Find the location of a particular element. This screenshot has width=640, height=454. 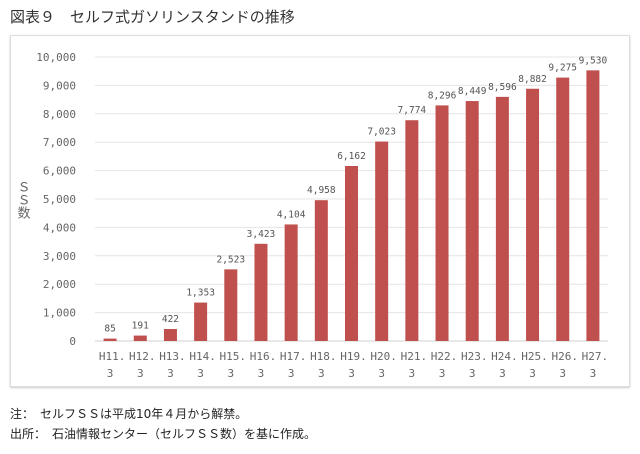

x-tick-label: H14. is located at coordinates (202, 356).